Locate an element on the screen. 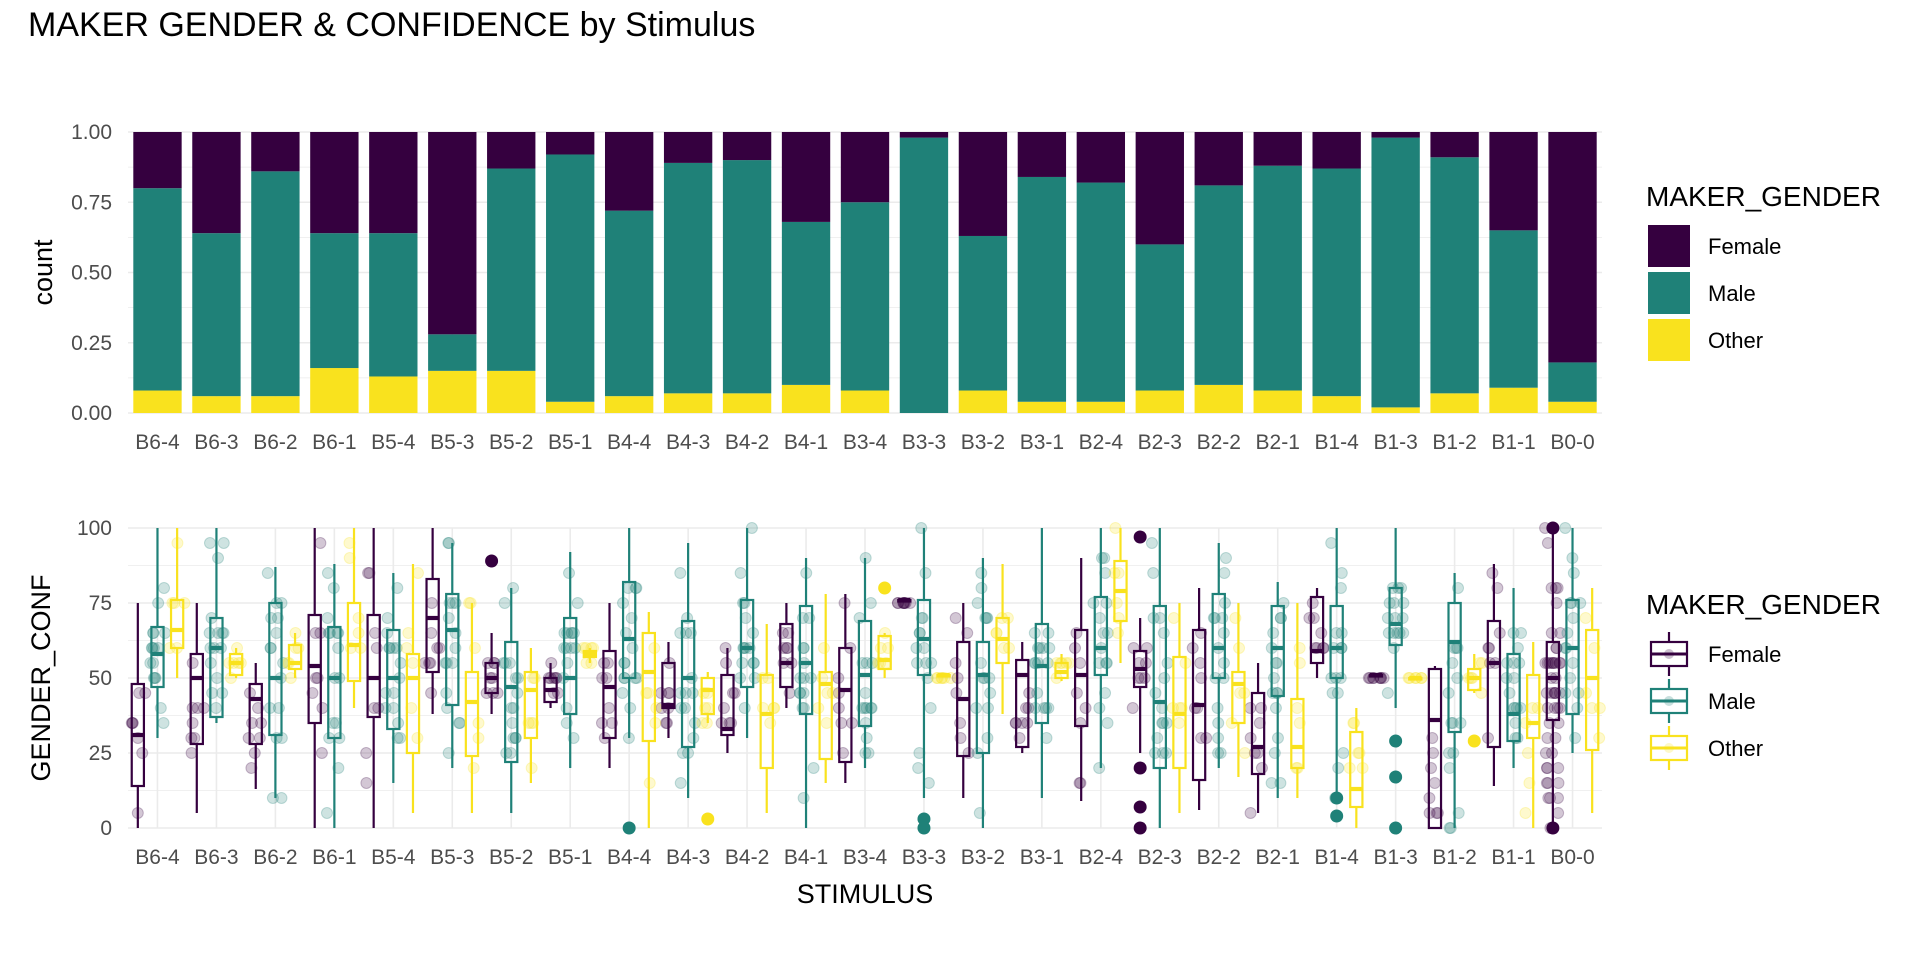 This screenshot has width=1920, height=960. x-tick-label: B4-1 is located at coordinates (806, 857).